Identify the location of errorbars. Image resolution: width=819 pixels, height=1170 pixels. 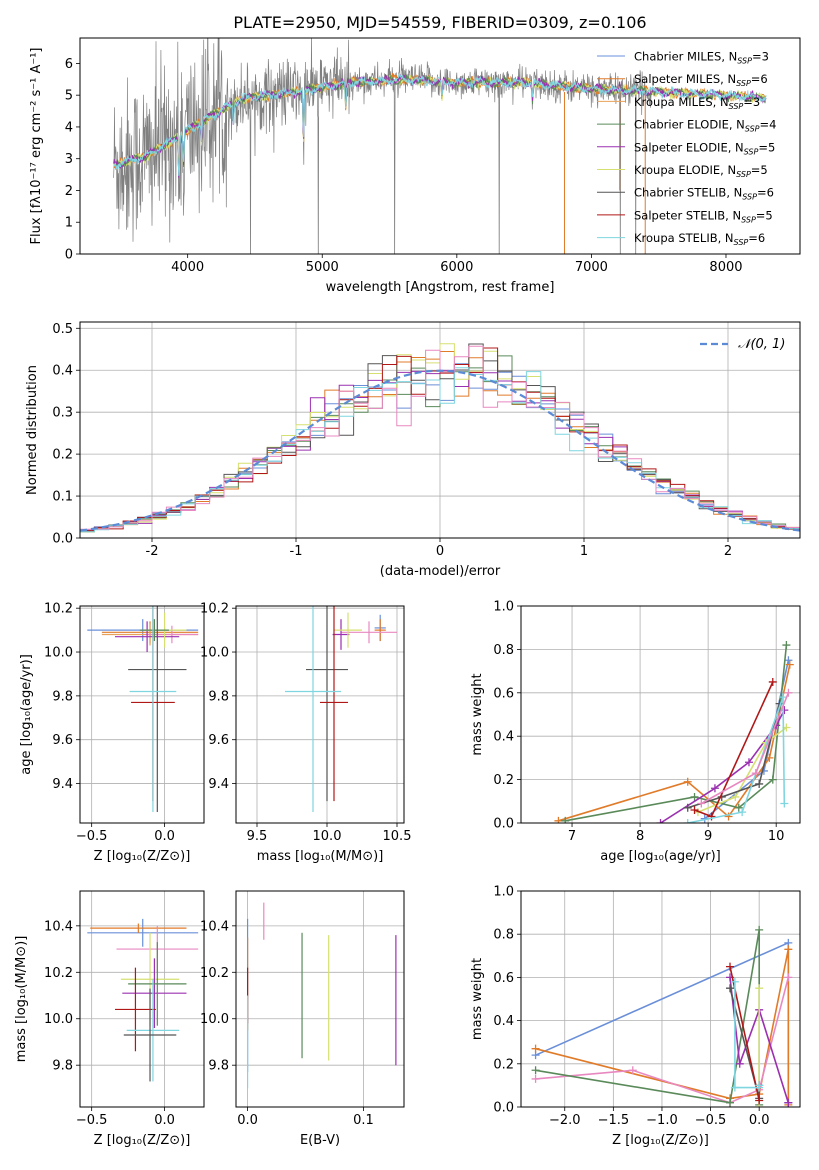
(143, 709).